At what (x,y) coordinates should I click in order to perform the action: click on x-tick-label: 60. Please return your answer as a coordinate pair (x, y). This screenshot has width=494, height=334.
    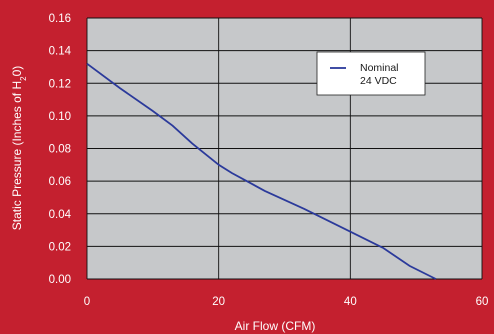
    Looking at the image, I should click on (482, 302).